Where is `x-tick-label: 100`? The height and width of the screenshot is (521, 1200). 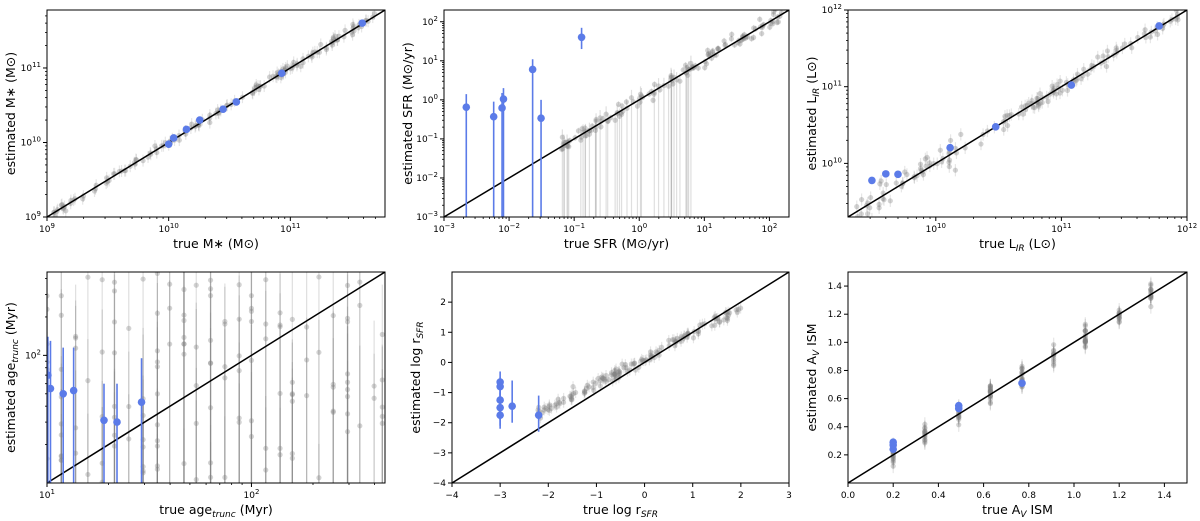
x-tick-label: 100 is located at coordinates (639, 228).